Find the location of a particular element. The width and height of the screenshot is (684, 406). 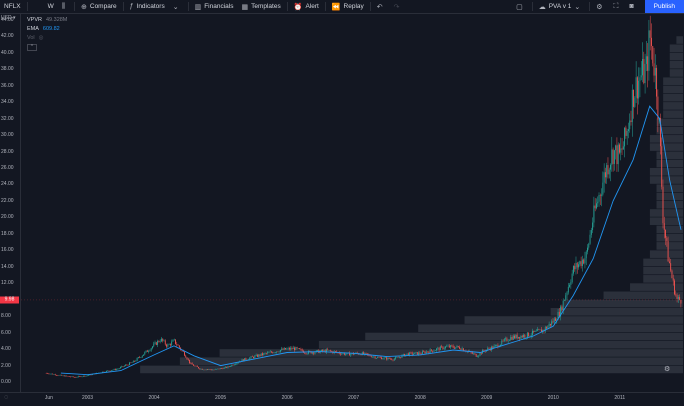

y-tick-label: 14.00 is located at coordinates (7, 266).